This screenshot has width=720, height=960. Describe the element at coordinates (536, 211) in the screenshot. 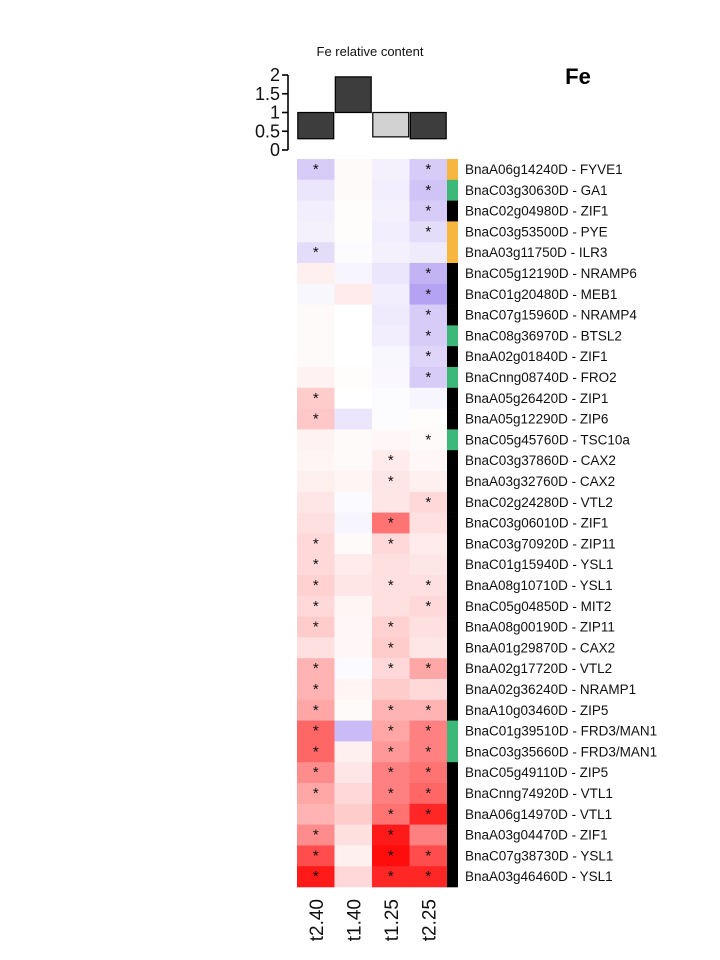

I see `gene-label: BnaC02g04980D - ZIF1` at that location.